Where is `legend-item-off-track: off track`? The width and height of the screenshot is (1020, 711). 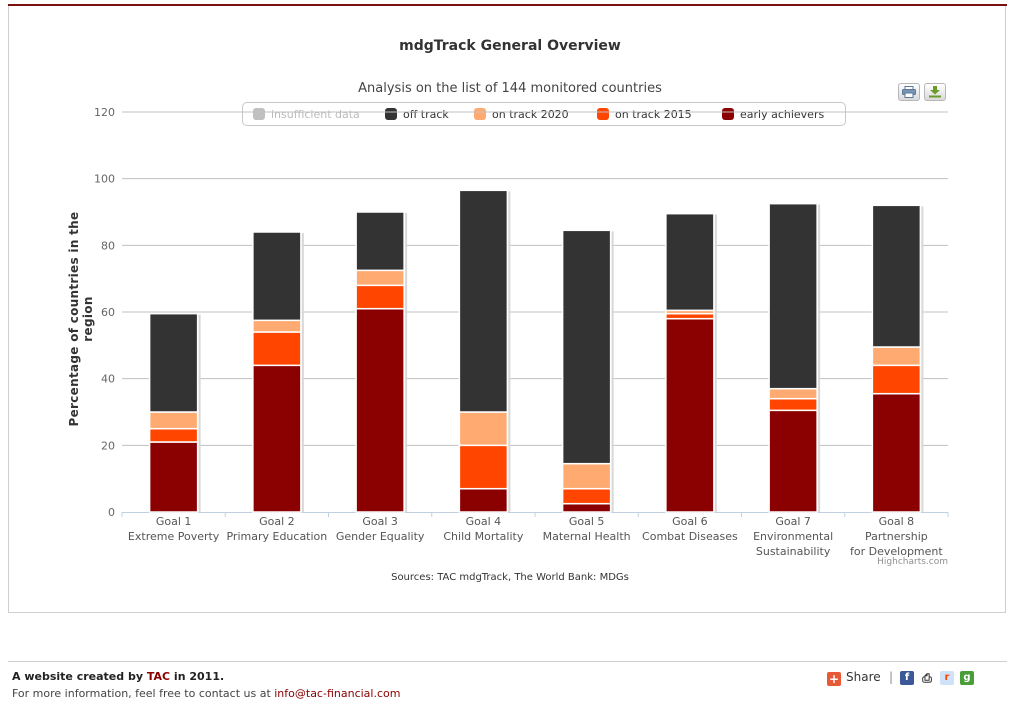 legend-item-off-track: off track is located at coordinates (417, 115).